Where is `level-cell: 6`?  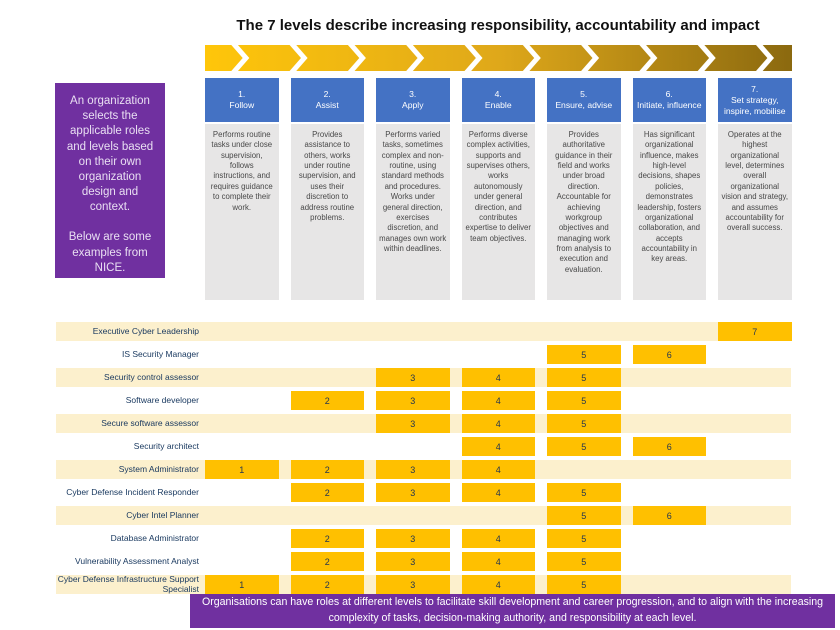
level-cell: 6 is located at coordinates (669, 515).